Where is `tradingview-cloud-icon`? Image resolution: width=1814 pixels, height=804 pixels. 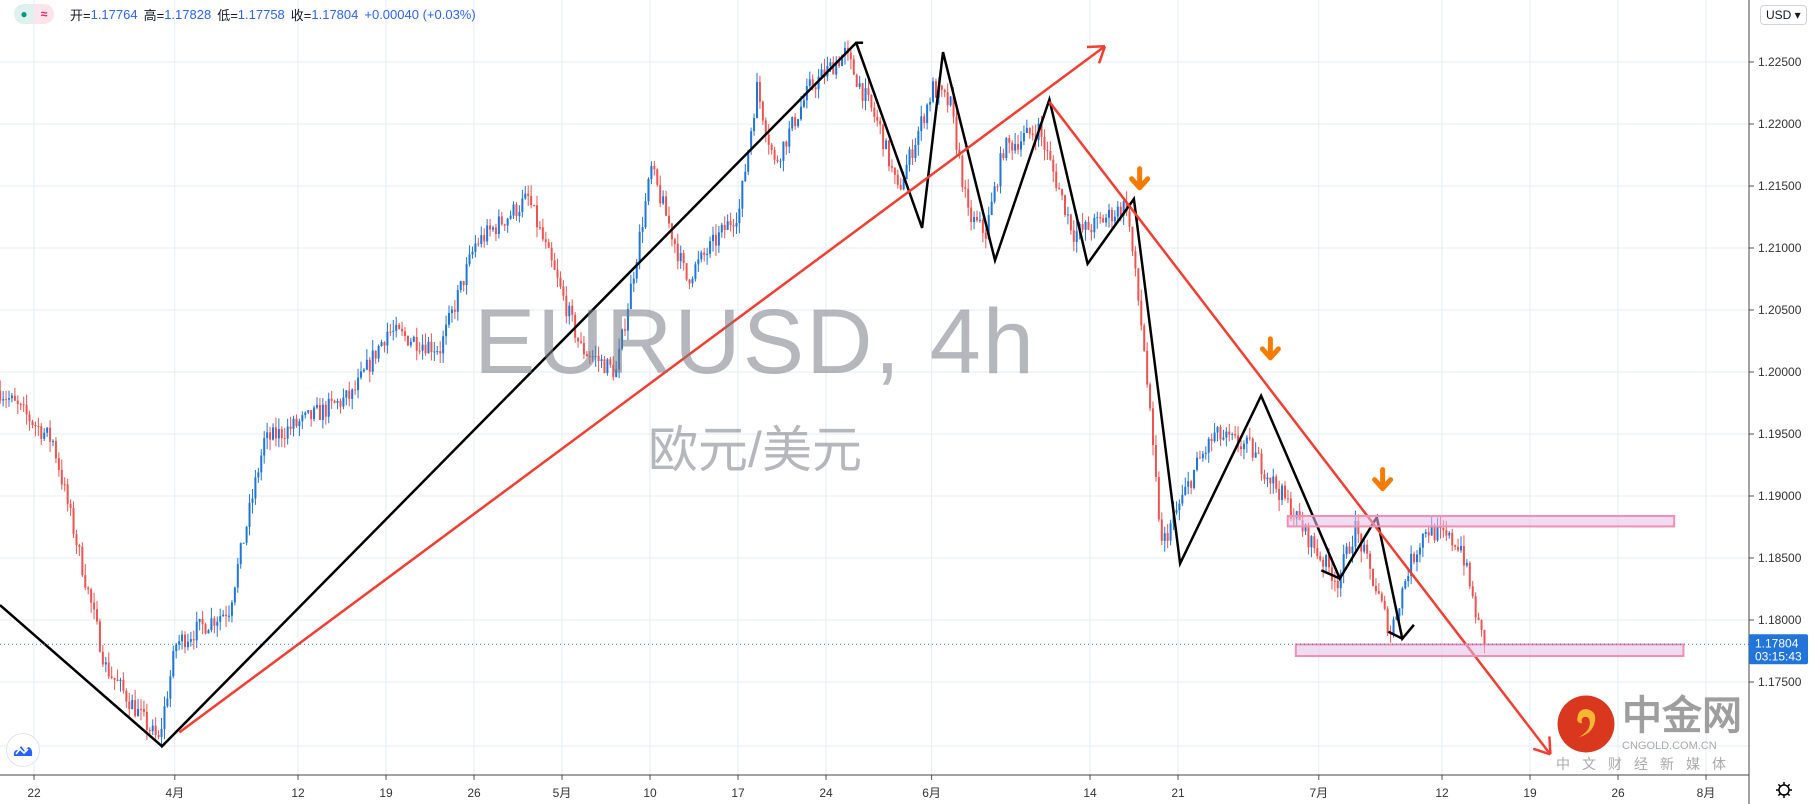
tradingview-cloud-icon is located at coordinates (23, 750).